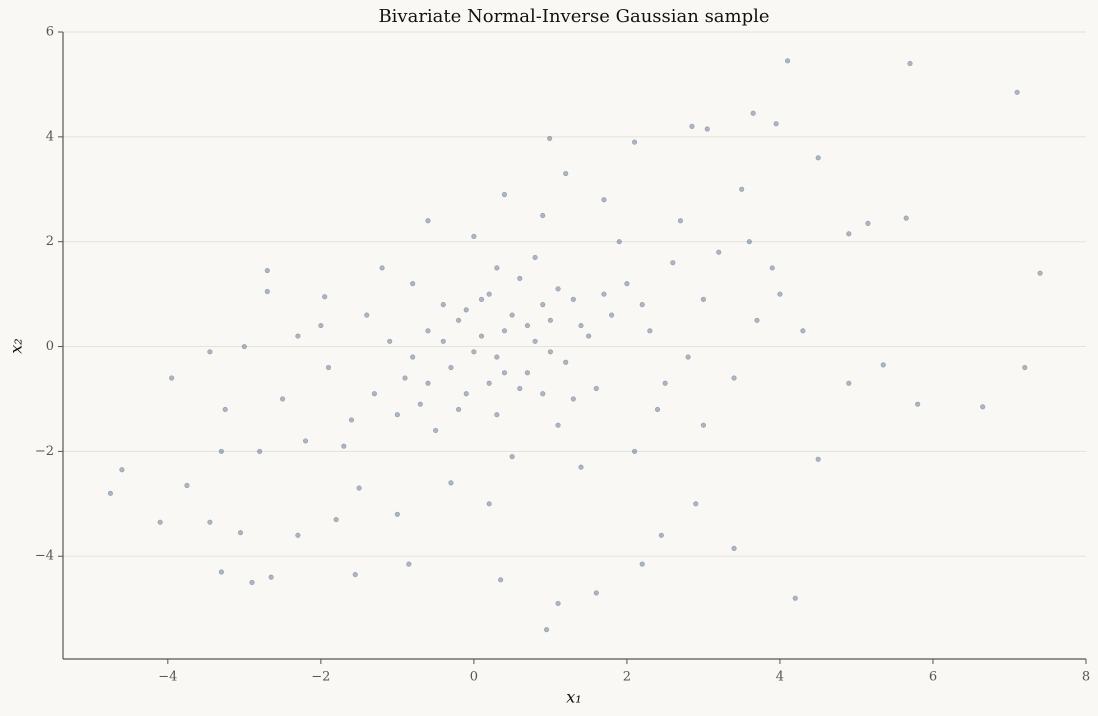 The height and width of the screenshot is (716, 1098). I want to click on x-axis-label: x₁, so click(573, 697).